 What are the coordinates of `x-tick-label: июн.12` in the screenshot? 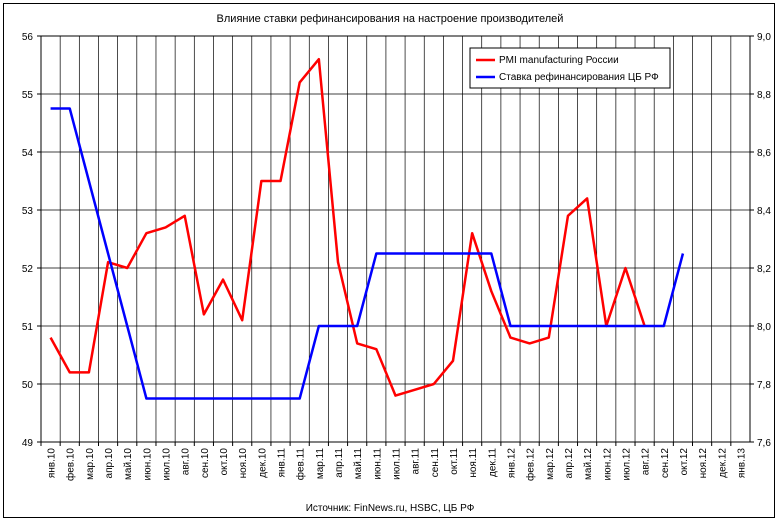 It's located at (607, 464).